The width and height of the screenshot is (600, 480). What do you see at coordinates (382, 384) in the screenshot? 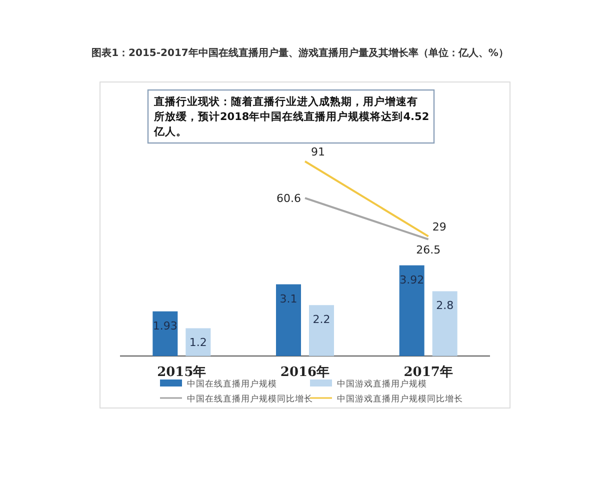
I see `legend-label: 中国游戏直播用户规模` at bounding box center [382, 384].